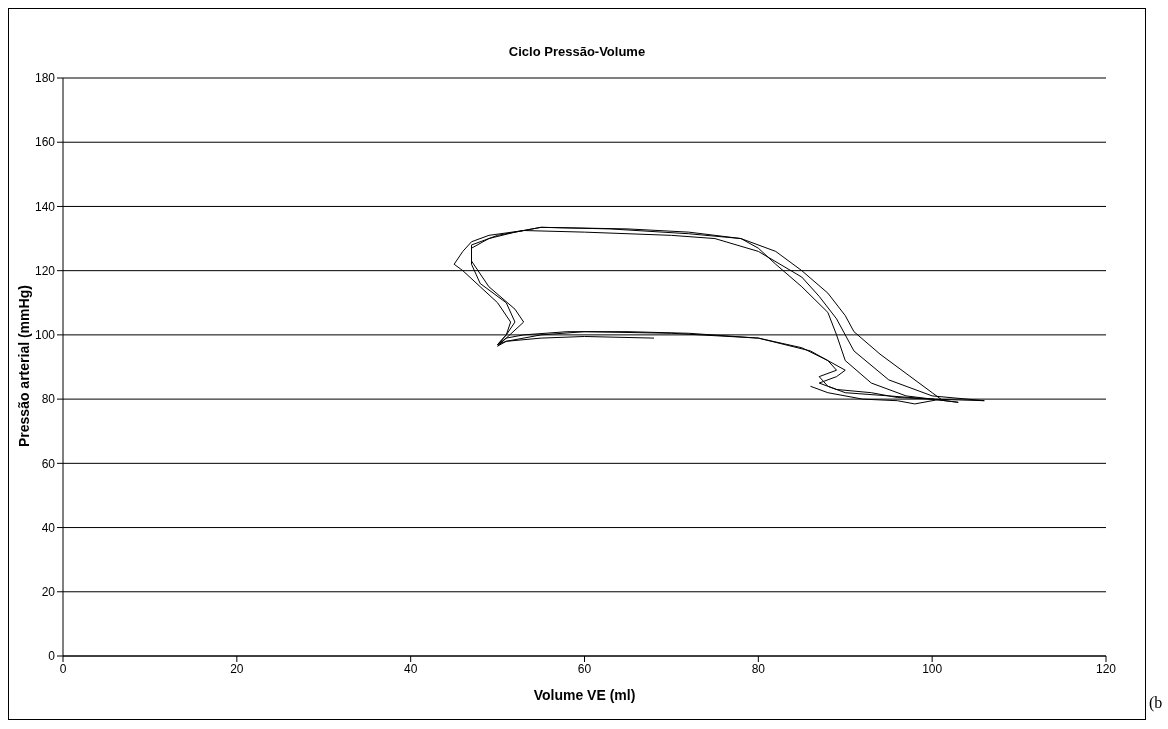  I want to click on y-tick-label: 60, so click(48, 463).